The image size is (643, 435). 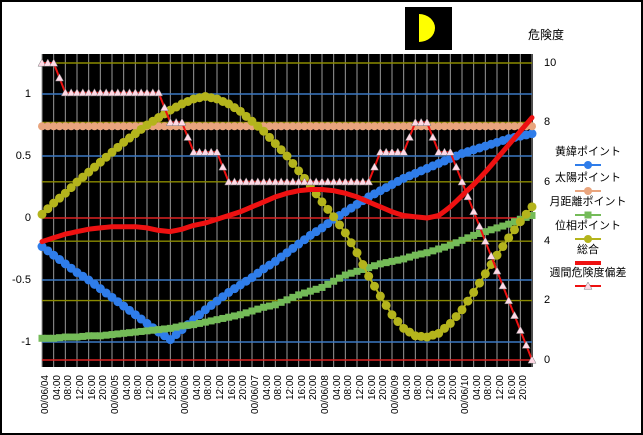 I want to click on series-sun, so click(x=287, y=126).